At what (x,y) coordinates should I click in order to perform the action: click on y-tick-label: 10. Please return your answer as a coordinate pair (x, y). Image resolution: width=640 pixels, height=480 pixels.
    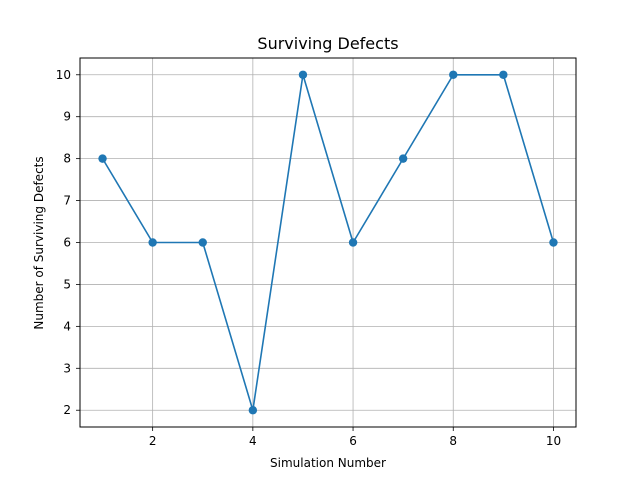
    Looking at the image, I should click on (63, 75).